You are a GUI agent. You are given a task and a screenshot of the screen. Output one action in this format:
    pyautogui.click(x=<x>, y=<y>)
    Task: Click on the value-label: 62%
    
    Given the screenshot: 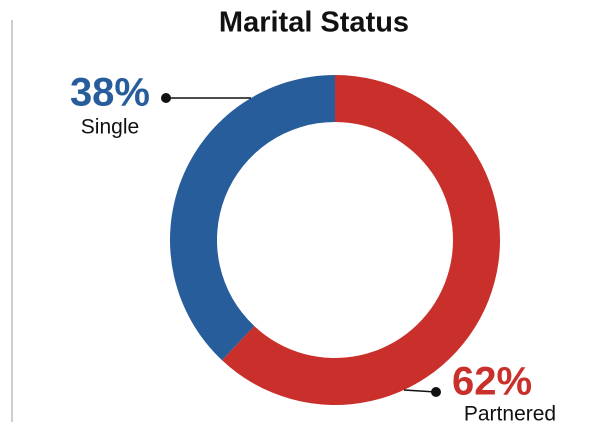 What is the action you would take?
    pyautogui.click(x=492, y=382)
    